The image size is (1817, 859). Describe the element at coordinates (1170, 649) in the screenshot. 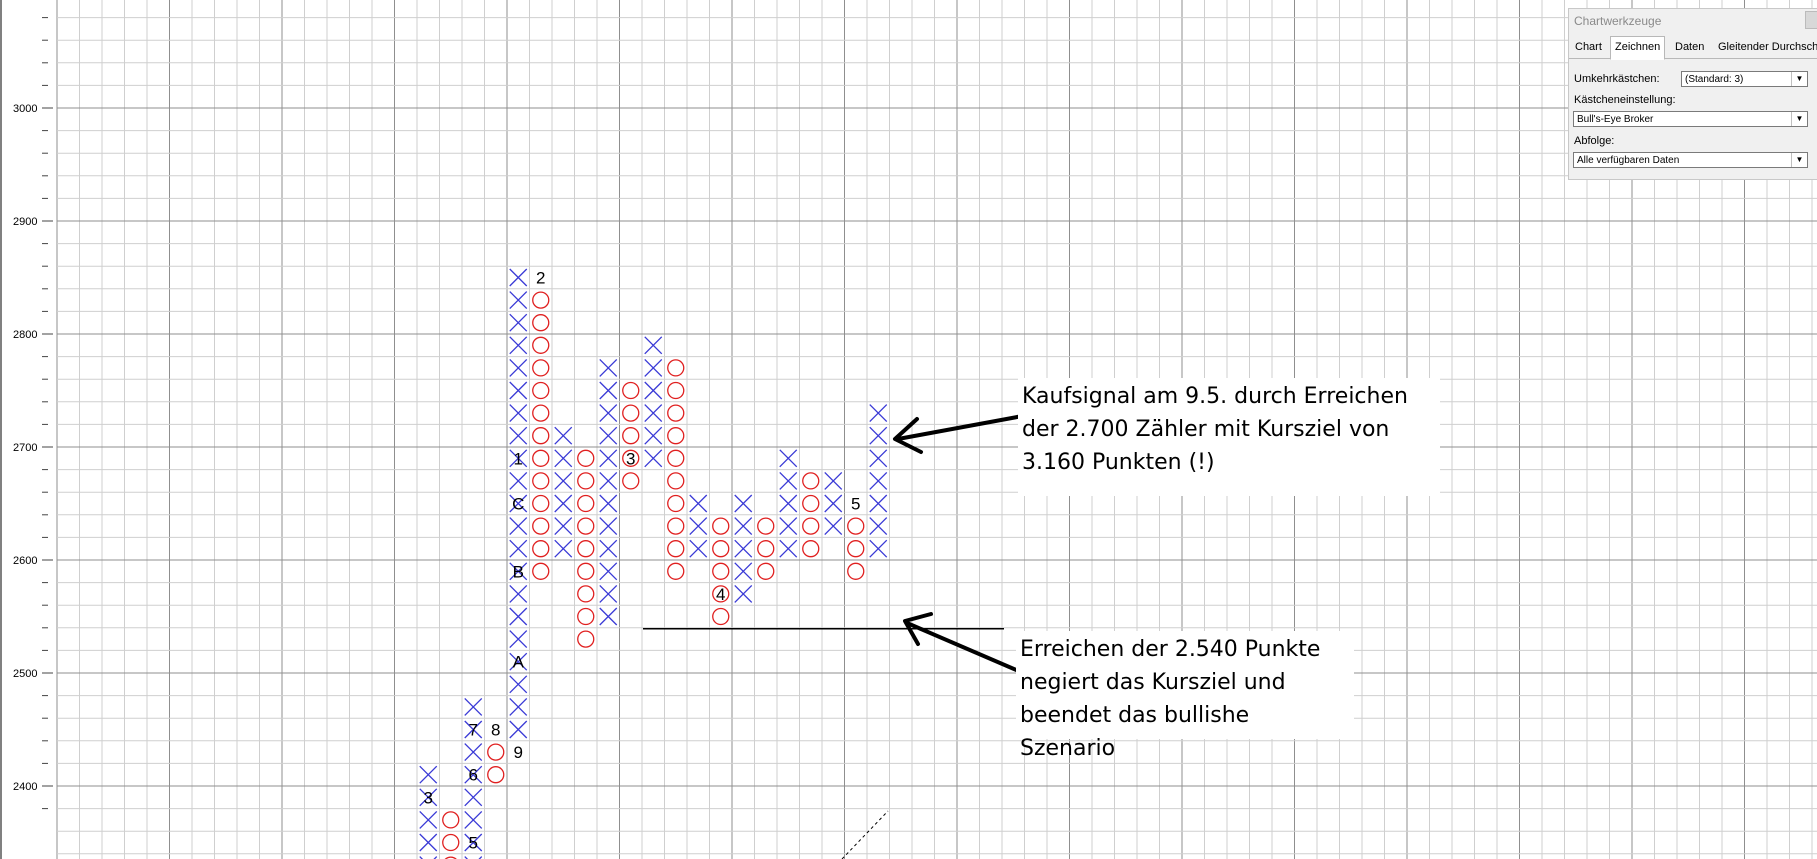

I see `annotation-neg-line-1: Erreichen der 2.540 Punkte` at that location.